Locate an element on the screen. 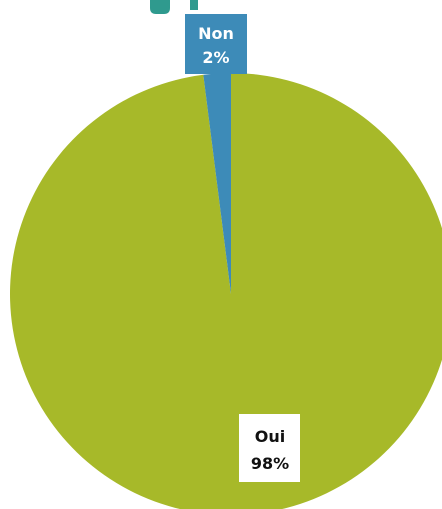 The image size is (442, 509). slice-label-box-oui is located at coordinates (269, 448).